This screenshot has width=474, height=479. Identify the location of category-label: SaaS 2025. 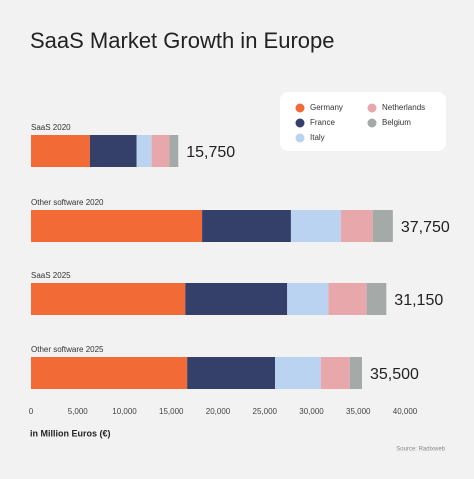
(51, 275).